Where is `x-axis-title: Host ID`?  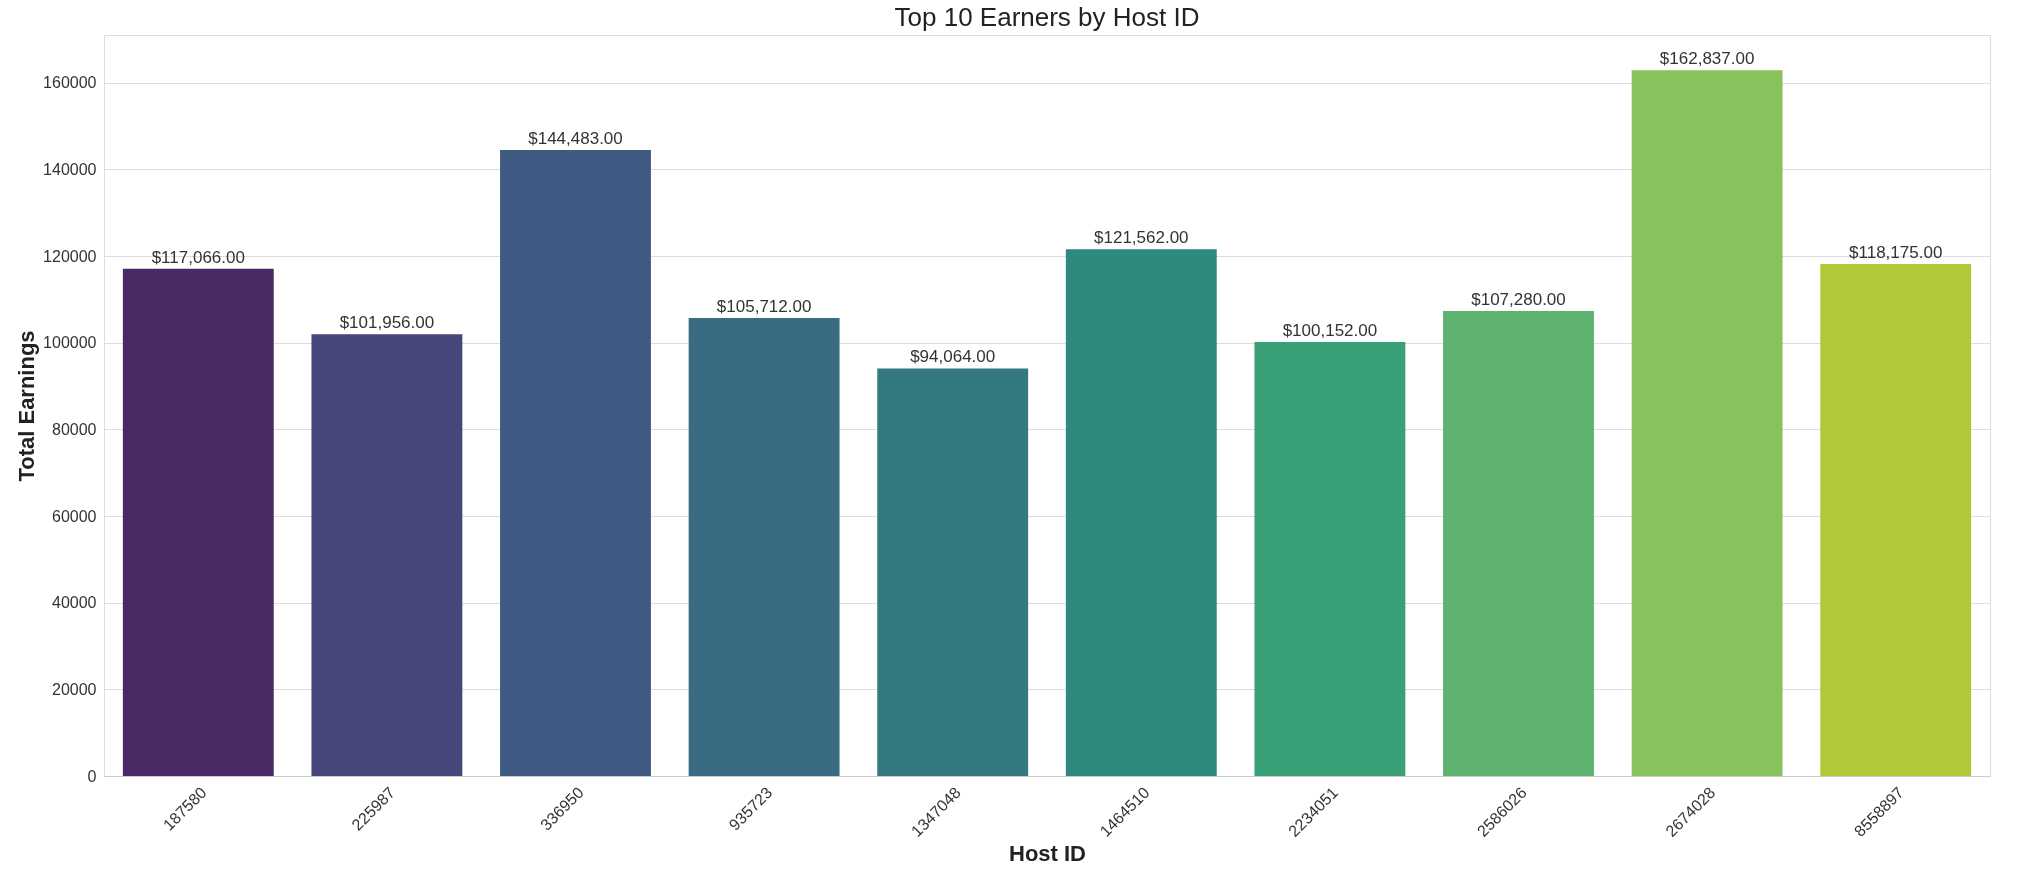 x-axis-title: Host ID is located at coordinates (1047, 853).